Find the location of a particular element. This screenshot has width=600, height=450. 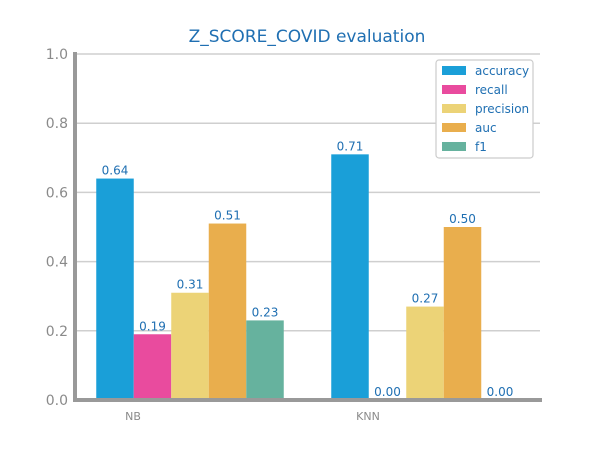

legend-label-recall: recall is located at coordinates (491, 90).